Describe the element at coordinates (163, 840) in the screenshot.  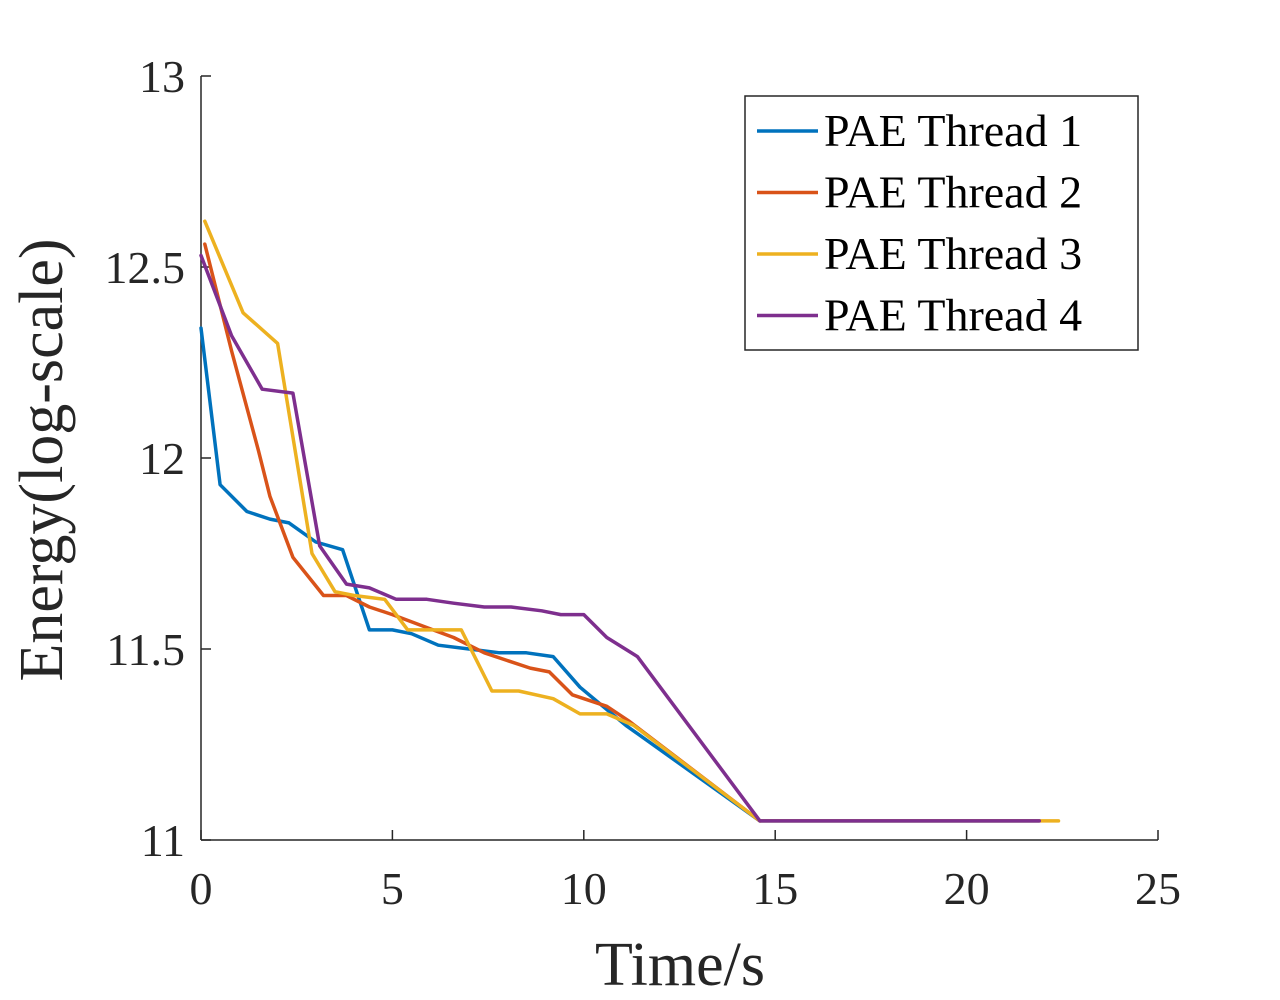
I see `y-tick-label: 11` at that location.